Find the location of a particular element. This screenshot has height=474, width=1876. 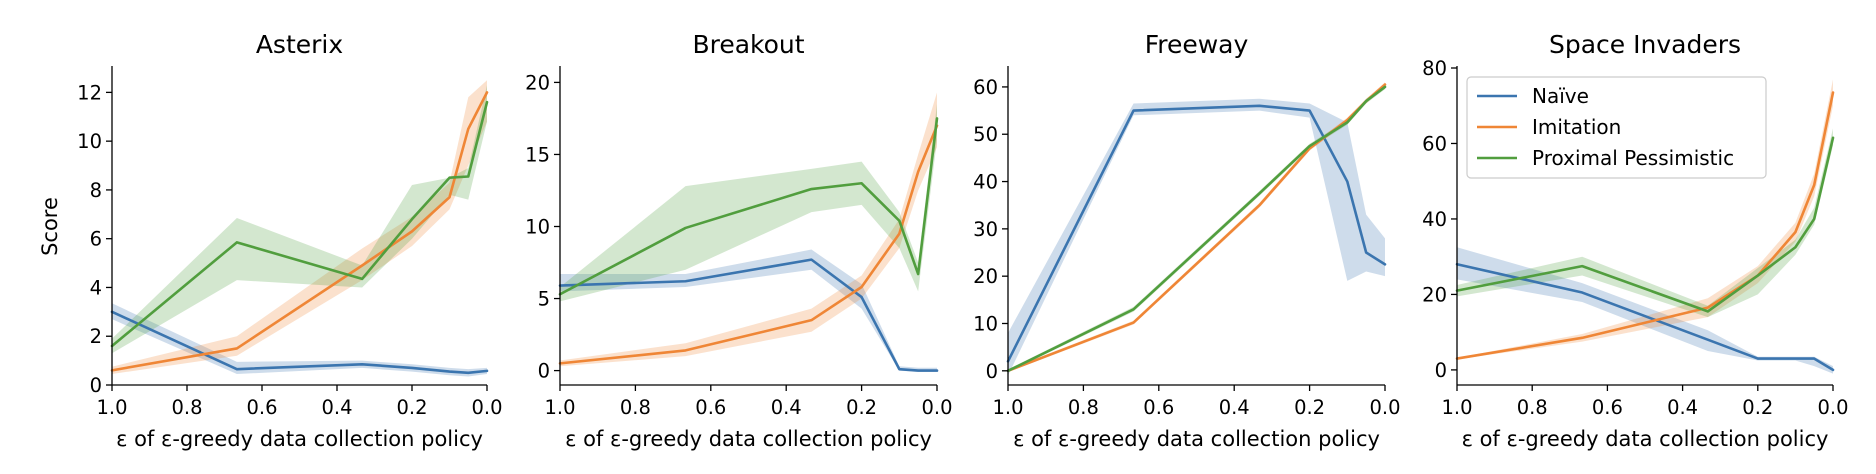

legend-label: Proximal Pessimistic is located at coordinates (1633, 158).